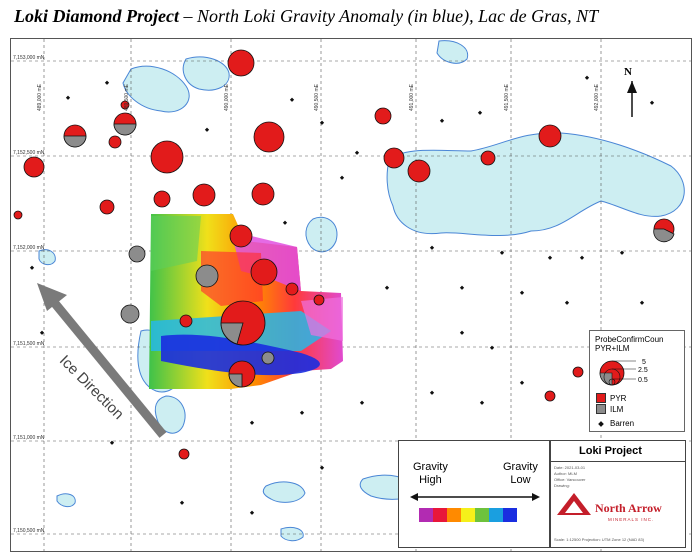  Describe the element at coordinates (240, 355) in the screenshot. I see `gravity-patch-blue` at that location.